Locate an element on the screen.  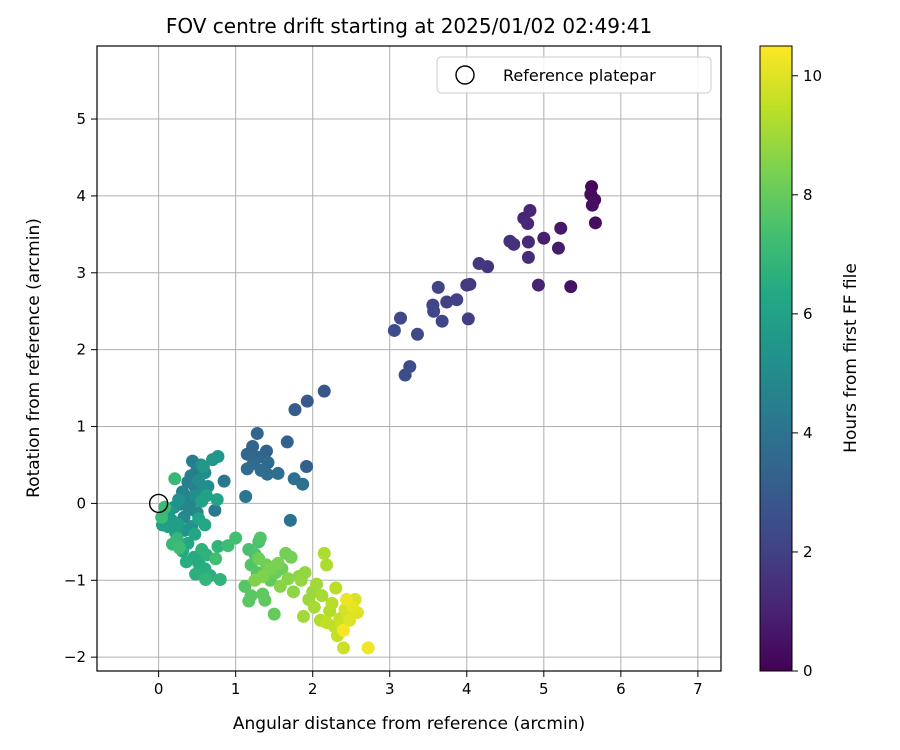
colorbar-tick-label: 2 is located at coordinates (808, 552).